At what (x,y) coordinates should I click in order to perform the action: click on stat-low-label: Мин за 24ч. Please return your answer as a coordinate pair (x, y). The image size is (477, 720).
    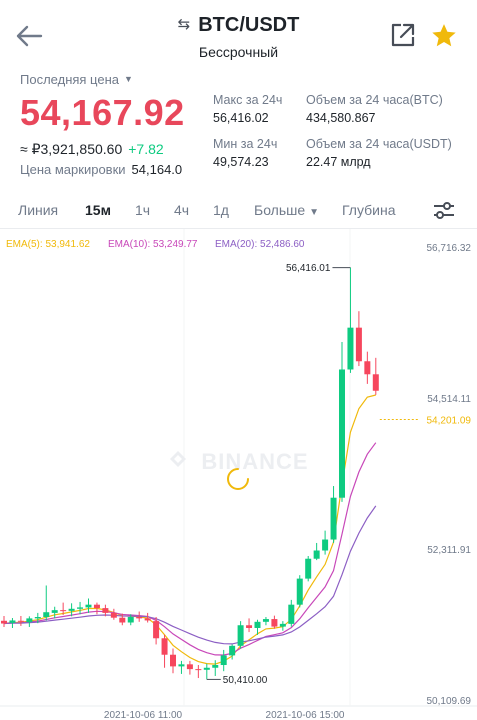
    Looking at the image, I should click on (245, 144).